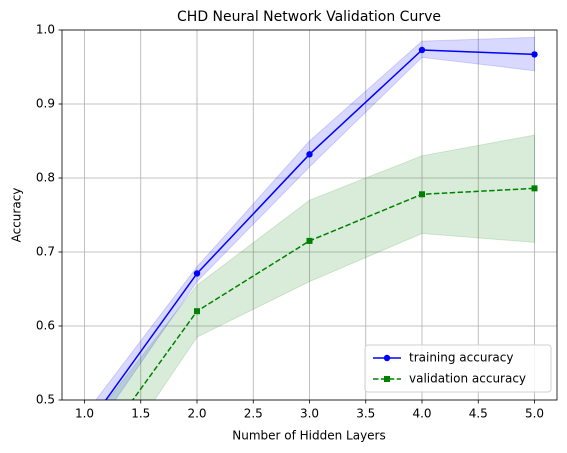 The width and height of the screenshot is (567, 453). What do you see at coordinates (45, 104) in the screenshot?
I see `y-tick-label: 0.9` at bounding box center [45, 104].